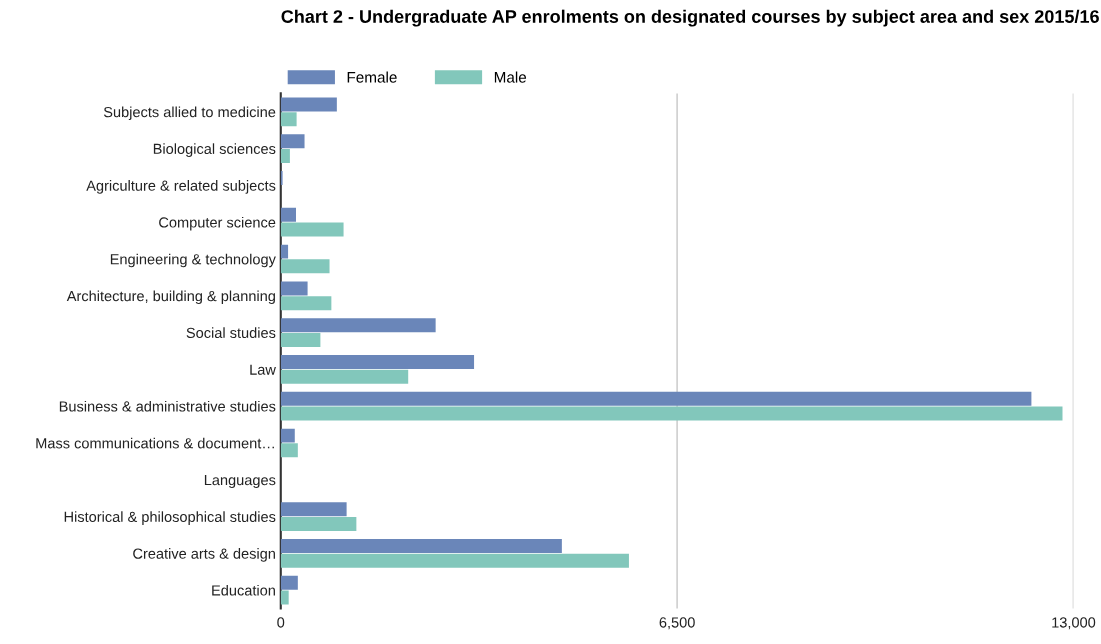 The image size is (1101, 644). I want to click on y-tick-label: Biological sciences, so click(214, 150).